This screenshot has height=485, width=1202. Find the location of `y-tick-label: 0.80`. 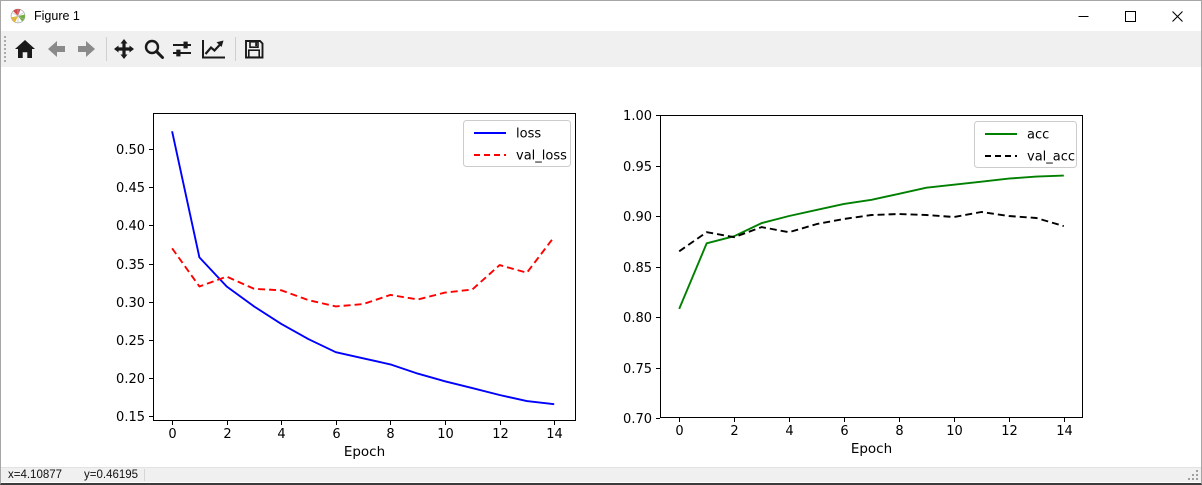

y-tick-label: 0.80 is located at coordinates (637, 318).